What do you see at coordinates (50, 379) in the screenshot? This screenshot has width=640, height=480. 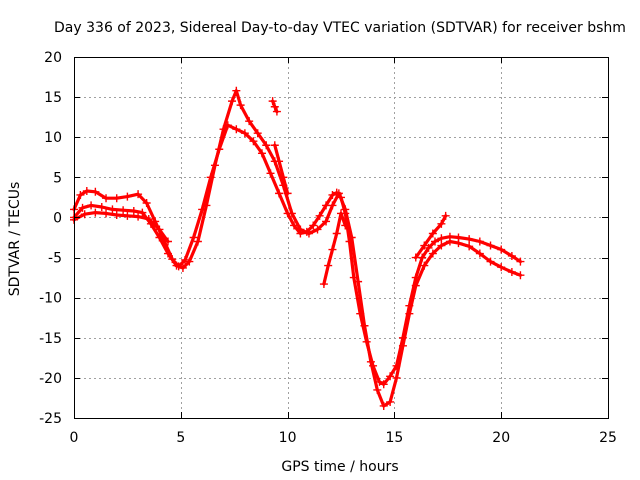 I see `y-tick-label: -20` at bounding box center [50, 379].